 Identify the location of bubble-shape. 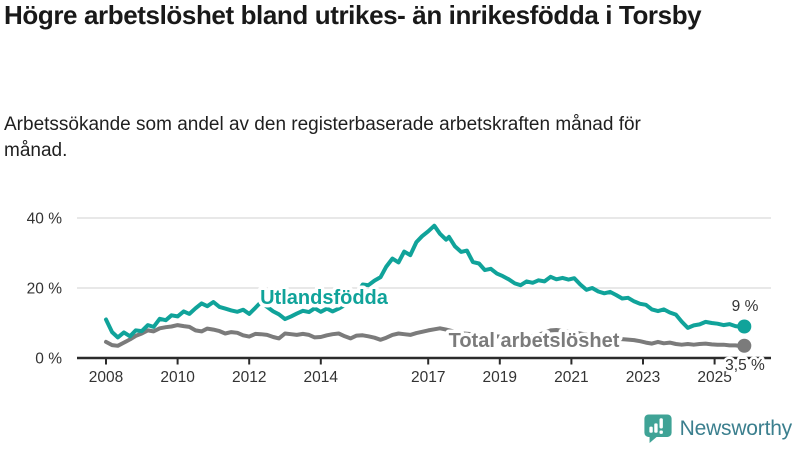
(658, 429).